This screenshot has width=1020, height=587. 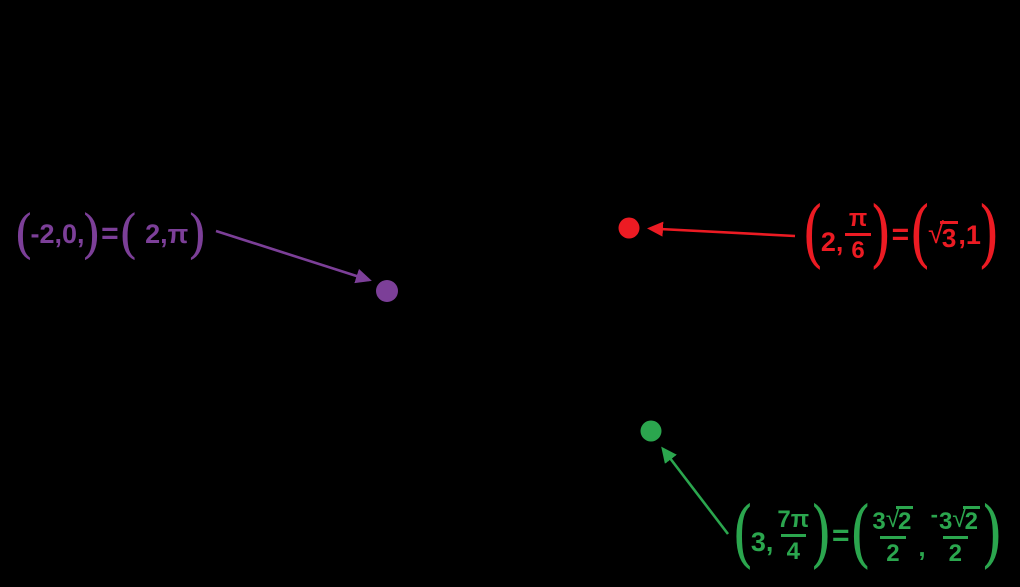 What do you see at coordinates (858, 218) in the screenshot?
I see `fraction-numerator: π` at bounding box center [858, 218].